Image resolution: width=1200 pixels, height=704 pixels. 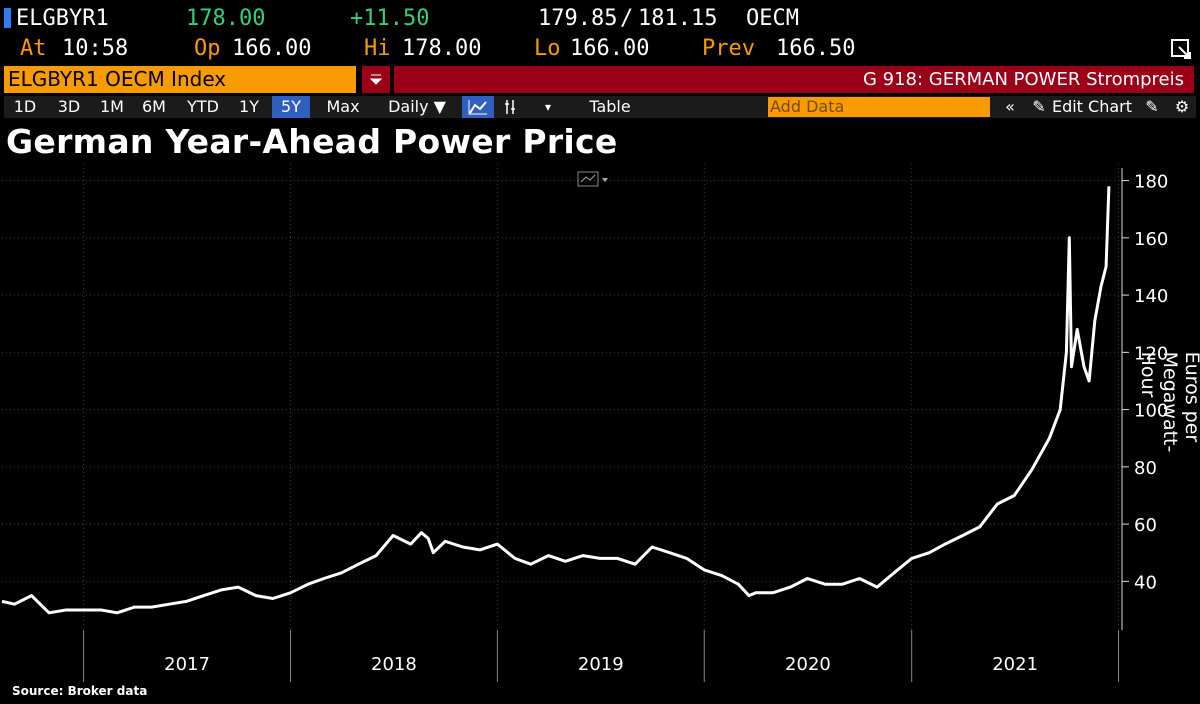 I want to click on line-chart-icon, so click(x=478, y=107).